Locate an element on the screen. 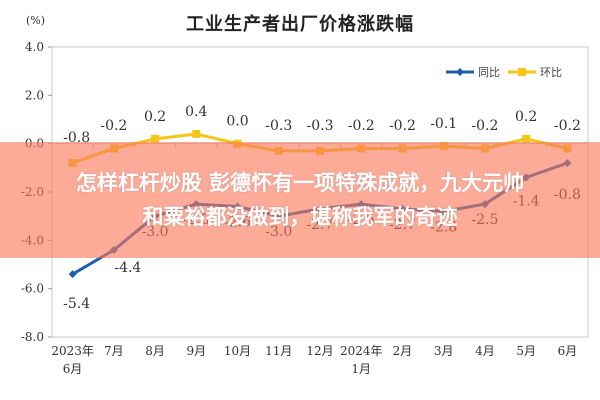  yoy-data-label: -4.4 is located at coordinates (127, 268).